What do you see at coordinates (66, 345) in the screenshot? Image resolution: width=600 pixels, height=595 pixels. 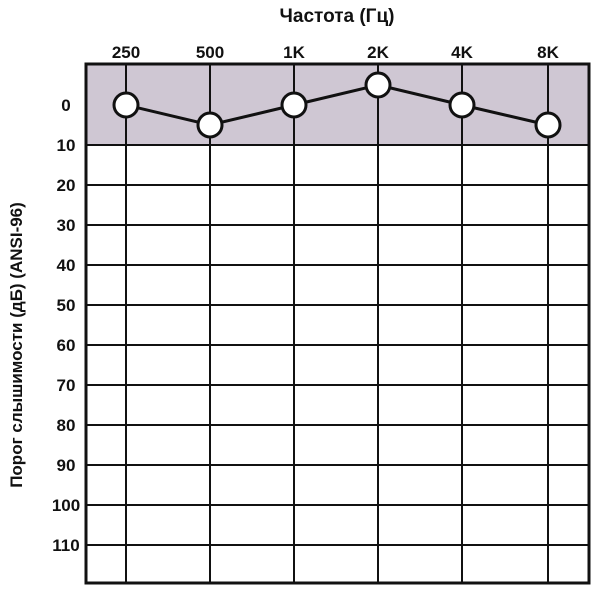 I see `y-tick-label: 60` at bounding box center [66, 345].